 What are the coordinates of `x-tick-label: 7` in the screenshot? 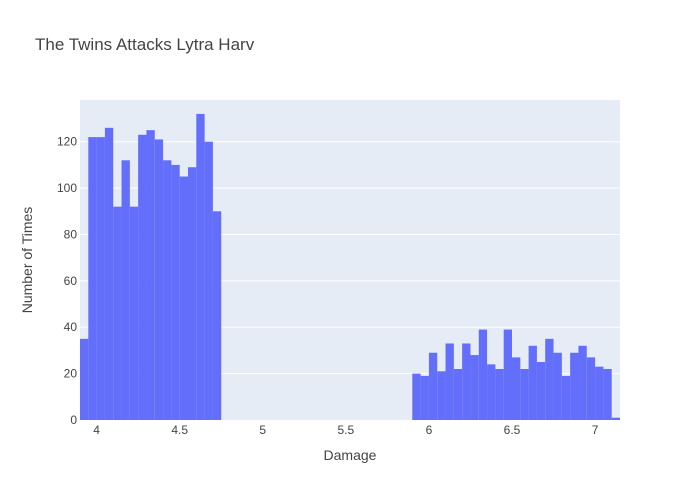 It's located at (595, 430).